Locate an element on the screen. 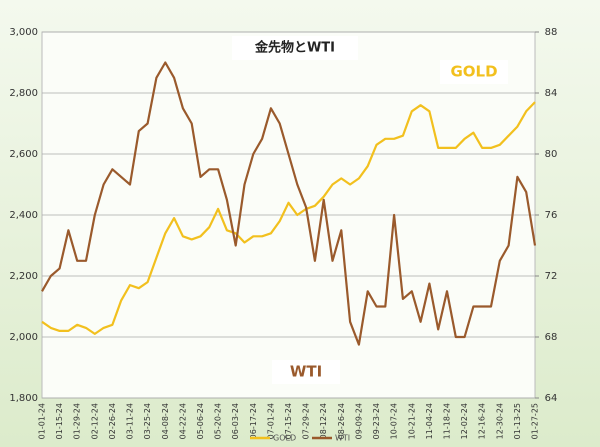 Image resolution: width=600 pixels, height=447 pixels. x-tick-label: 05-06-24 is located at coordinates (200, 421).